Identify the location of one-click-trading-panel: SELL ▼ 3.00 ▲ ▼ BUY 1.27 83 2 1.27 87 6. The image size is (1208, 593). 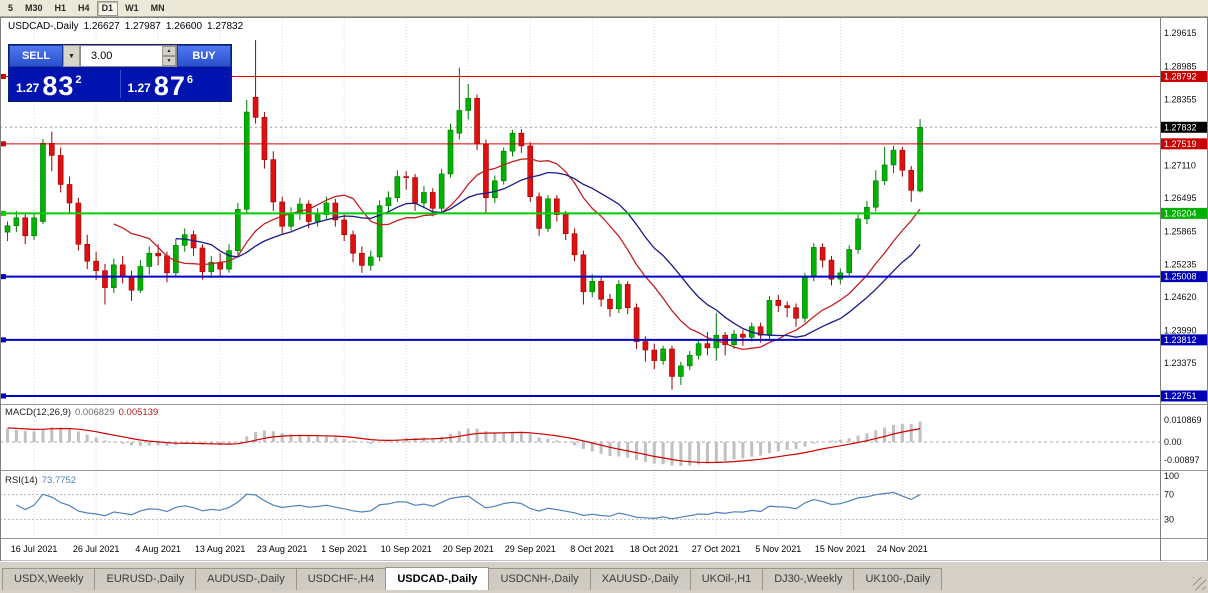
(120, 73).